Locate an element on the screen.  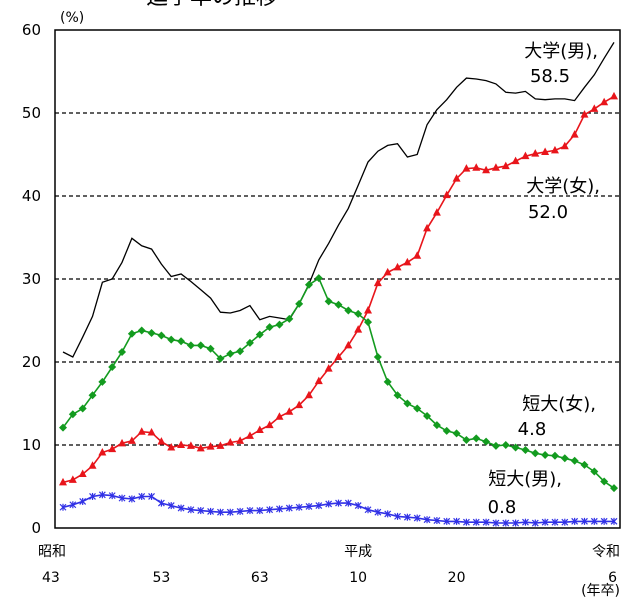
x-axis-unit: (年卒) is located at coordinates (600, 590).